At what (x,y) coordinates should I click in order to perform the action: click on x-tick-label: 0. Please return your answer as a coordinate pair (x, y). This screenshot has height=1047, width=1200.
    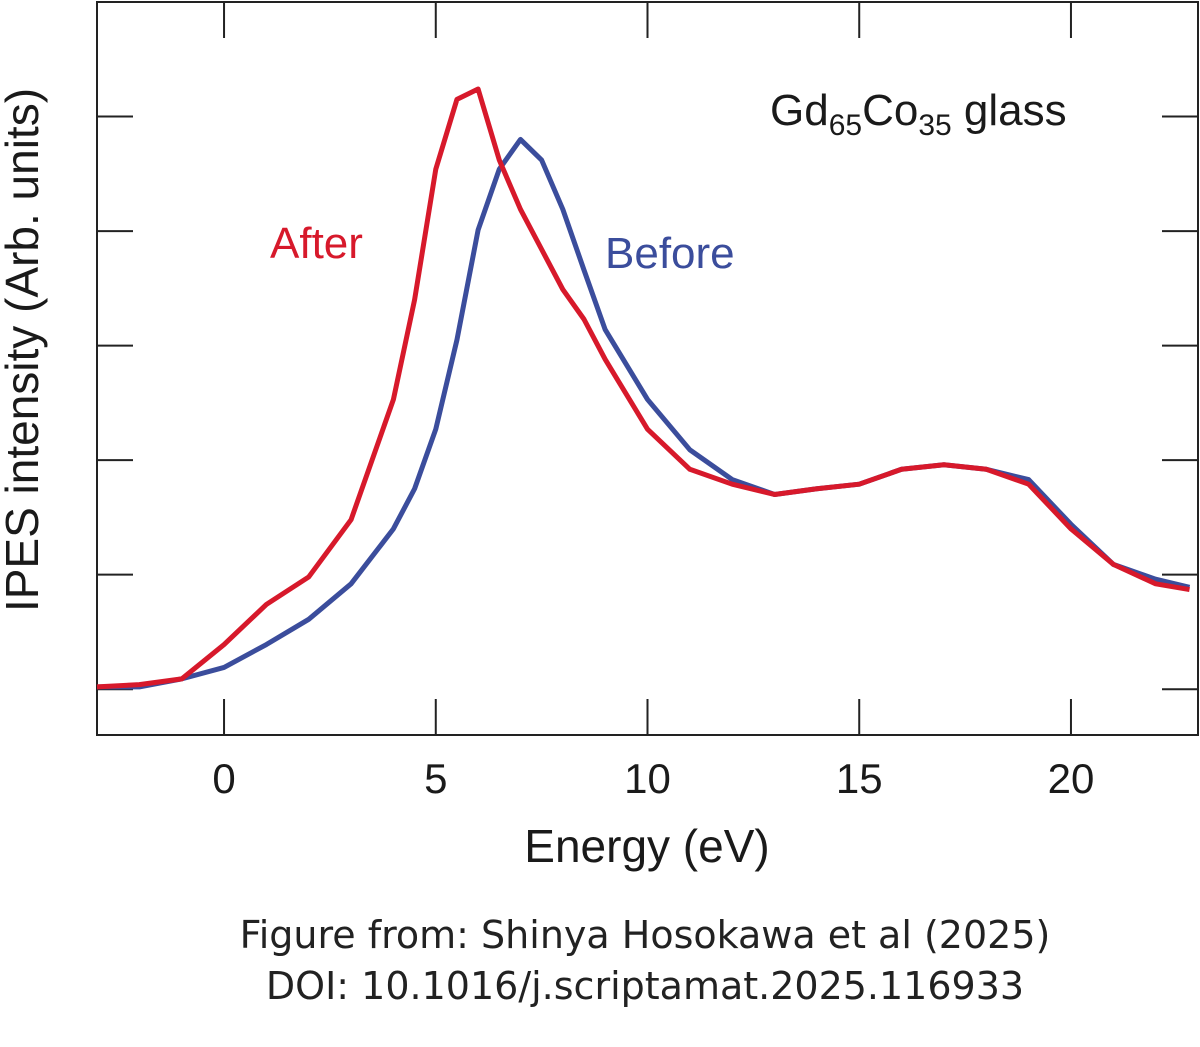
    Looking at the image, I should click on (223, 778).